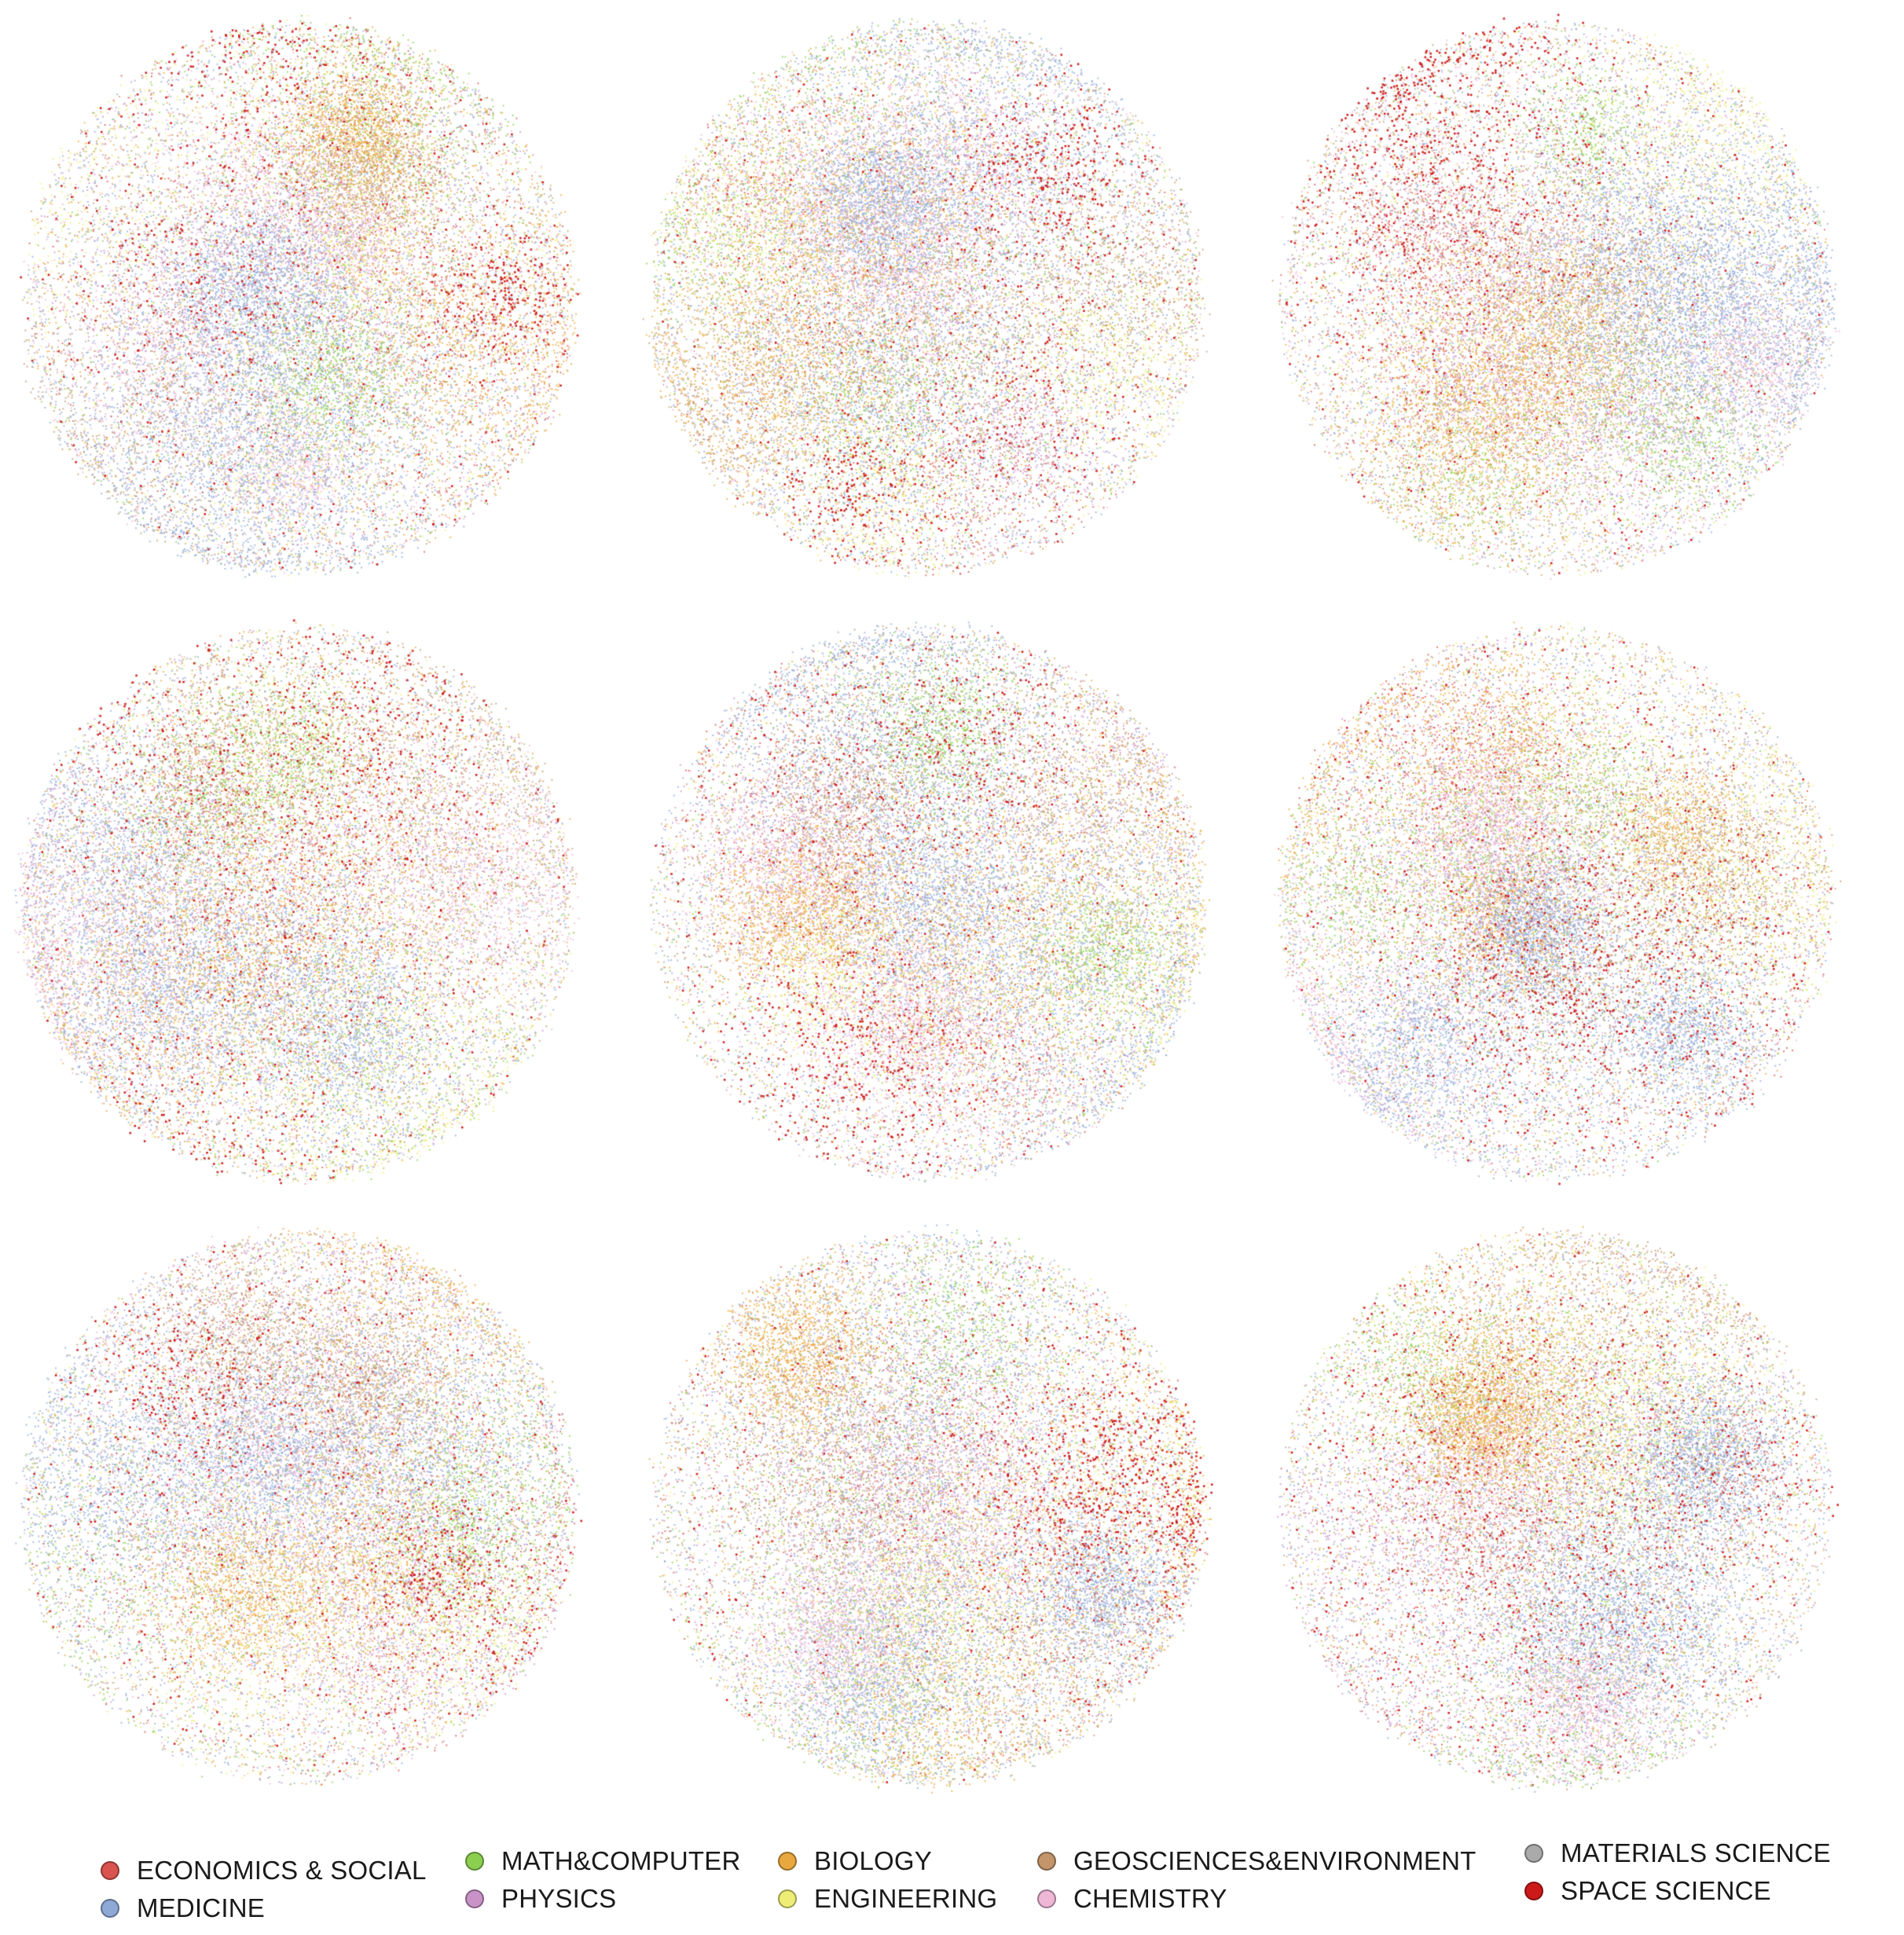  Describe the element at coordinates (1666, 1891) in the screenshot. I see `legend-label: SPACE SCIENCE` at that location.